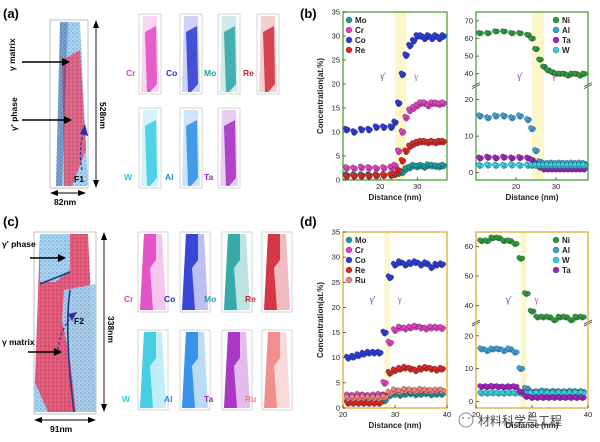 This screenshot has width=600, height=442. What do you see at coordinates (360, 260) in the screenshot?
I see `legend-label-co: Co` at bounding box center [360, 260].